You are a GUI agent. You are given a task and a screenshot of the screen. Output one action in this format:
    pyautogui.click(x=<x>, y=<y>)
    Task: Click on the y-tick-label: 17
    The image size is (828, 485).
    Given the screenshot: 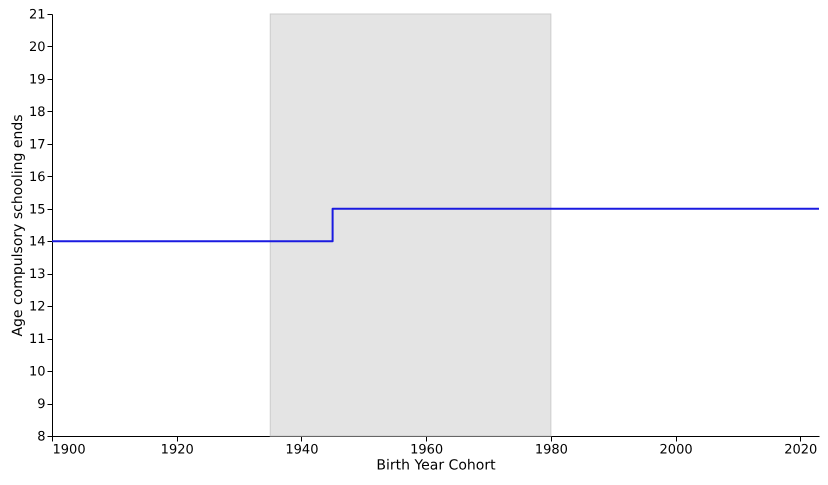 What is the action you would take?
    pyautogui.click(x=37, y=144)
    